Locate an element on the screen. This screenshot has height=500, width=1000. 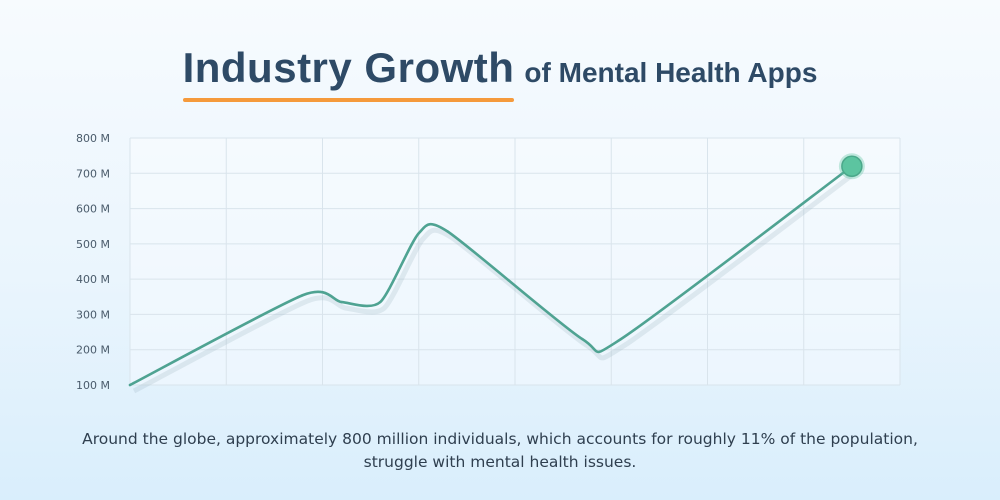
title-main: Industry Growth is located at coordinates (348, 73).